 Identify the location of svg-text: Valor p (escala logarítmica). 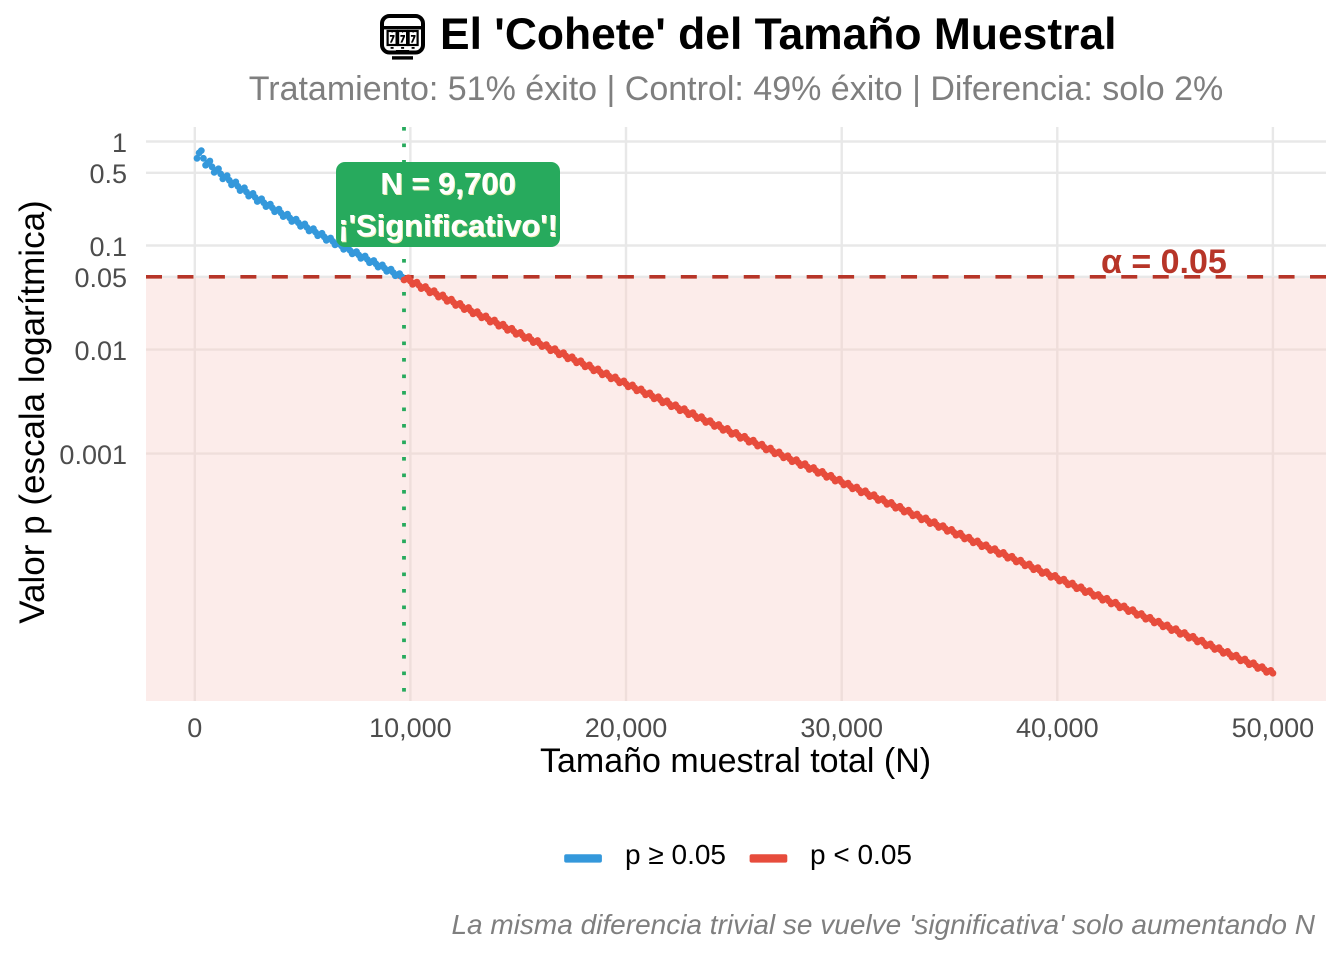
(32, 411).